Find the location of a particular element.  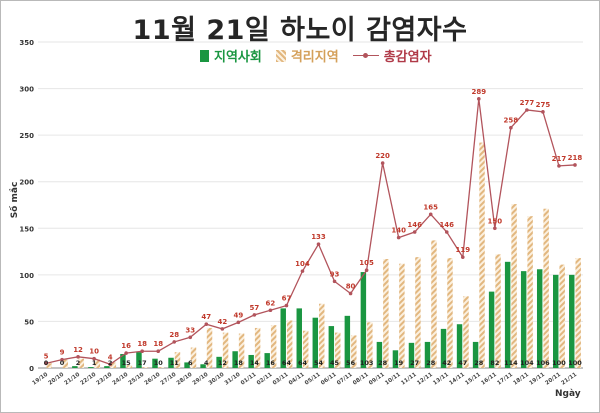

line-value-label: 220 is located at coordinates (382, 156).